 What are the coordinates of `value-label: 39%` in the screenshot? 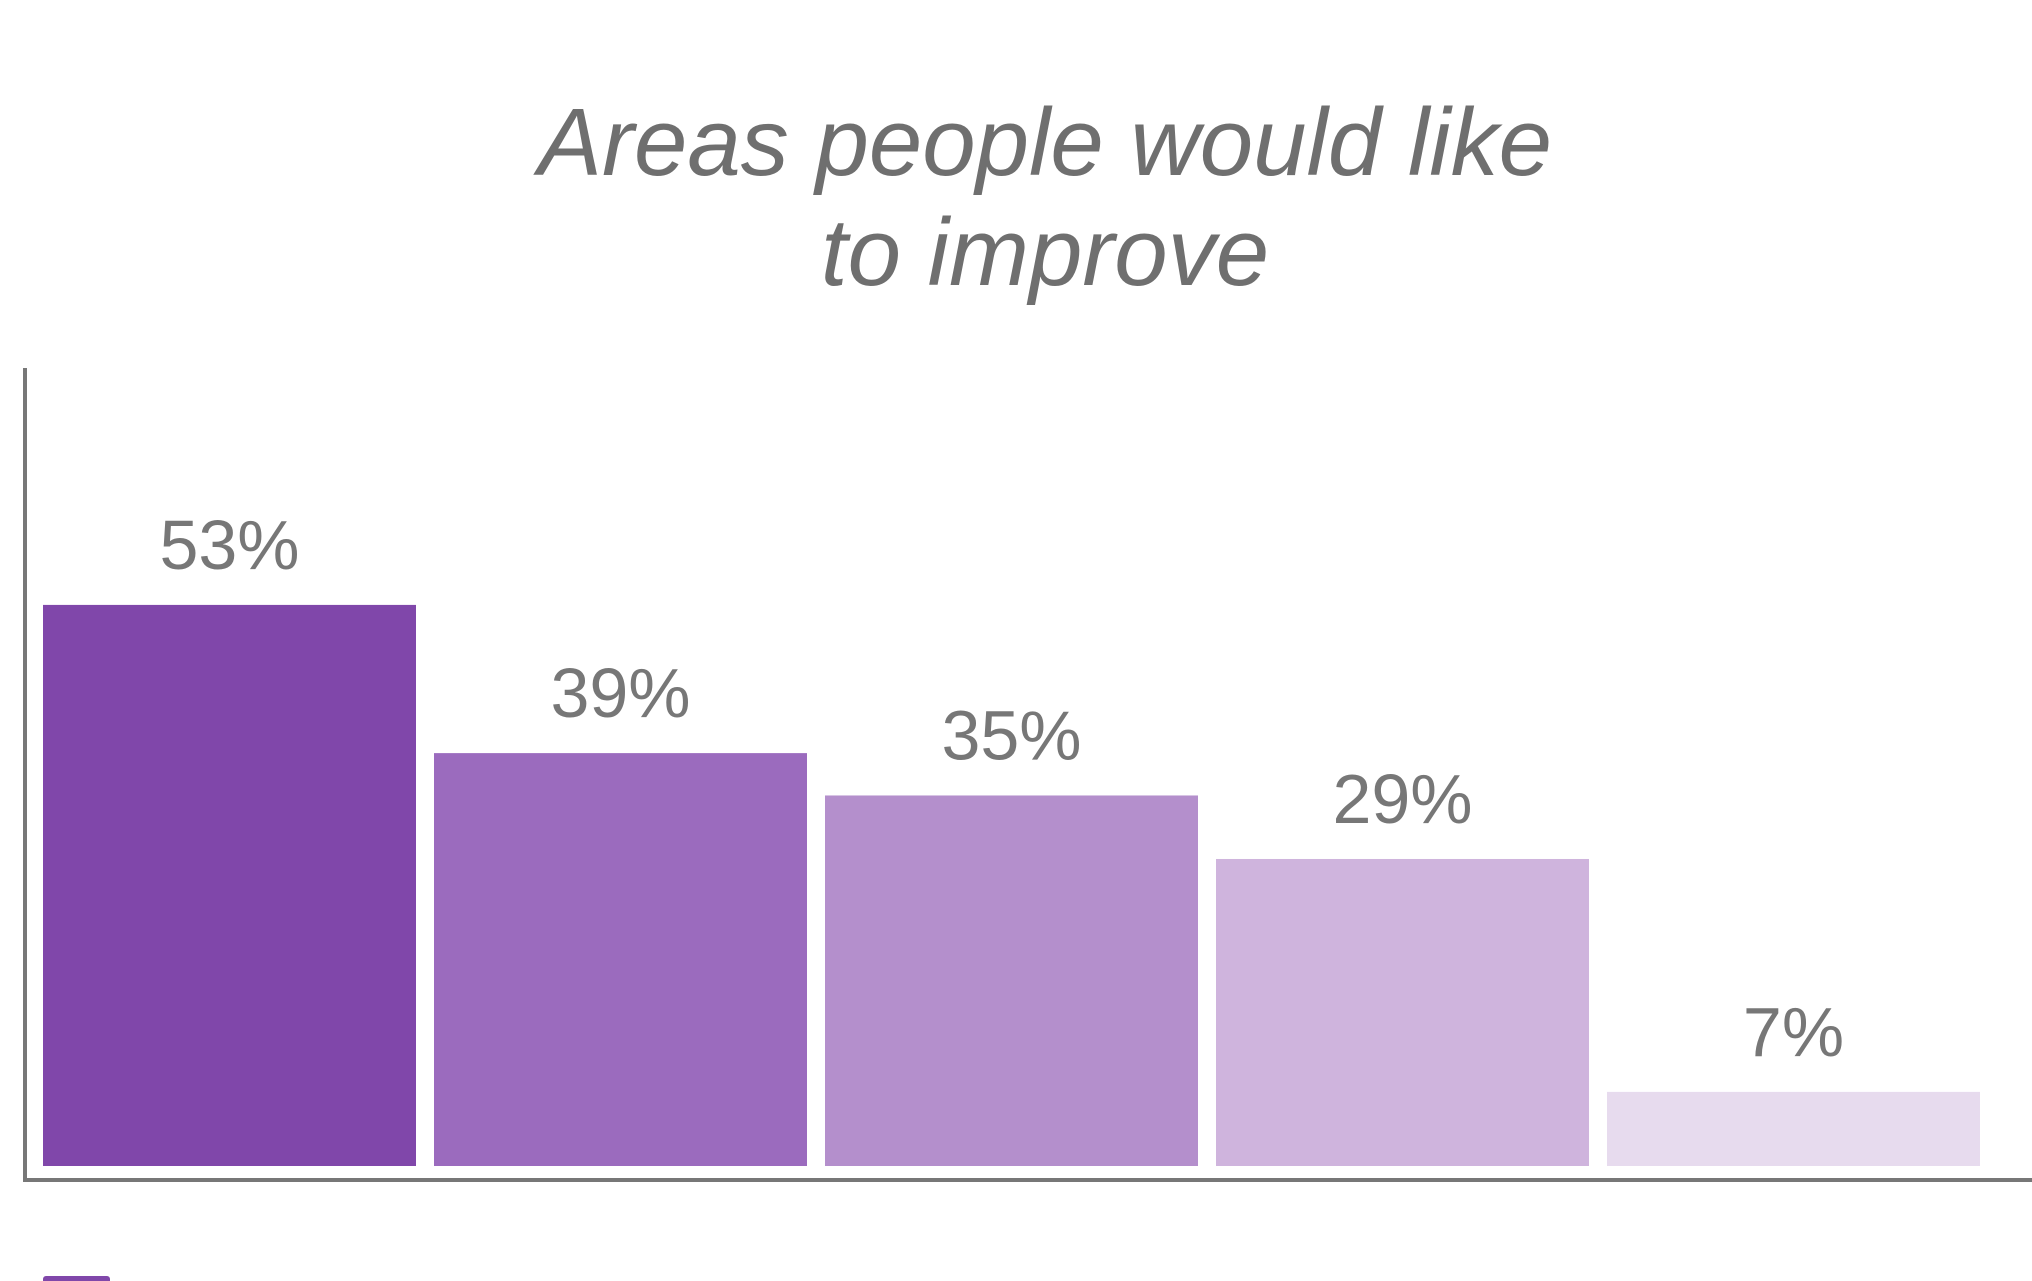 It's located at (620, 693).